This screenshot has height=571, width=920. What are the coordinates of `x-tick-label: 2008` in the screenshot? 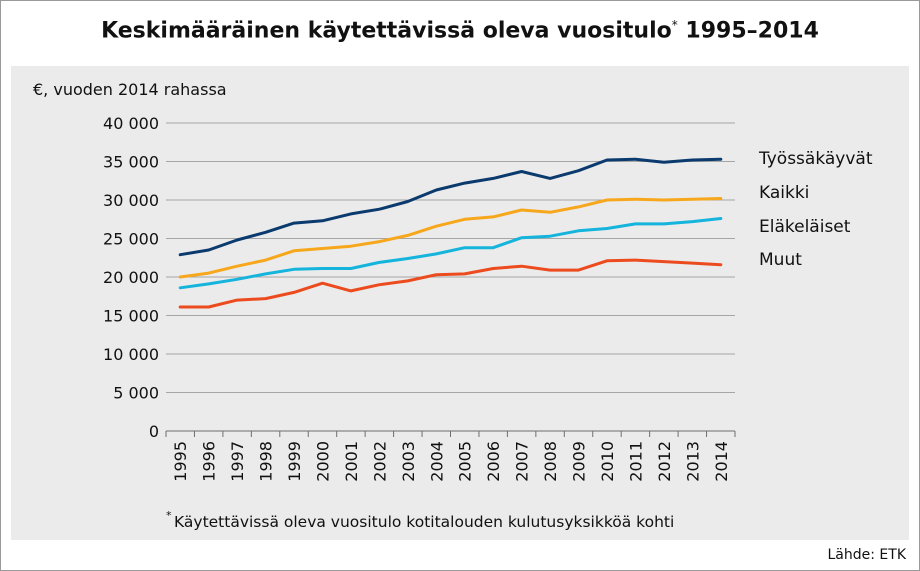 It's located at (550, 461).